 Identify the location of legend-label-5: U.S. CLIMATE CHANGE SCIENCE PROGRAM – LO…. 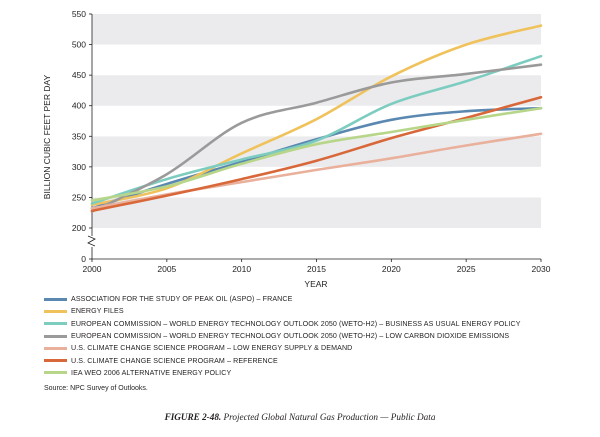
(212, 348).